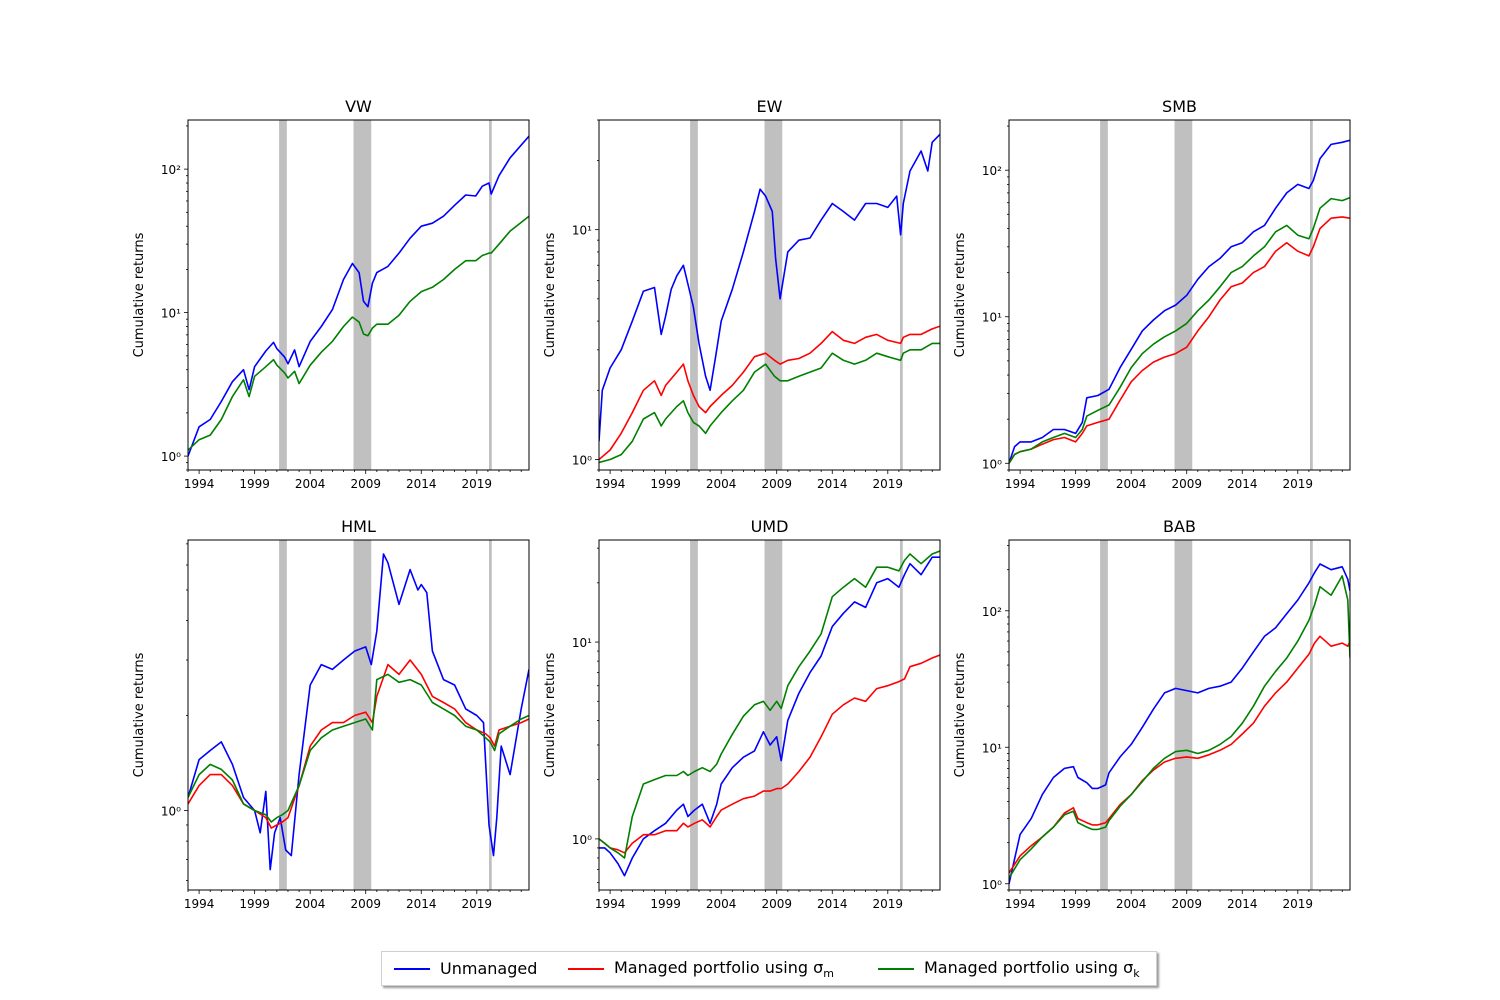 Image resolution: width=1500 pixels, height=1000 pixels. I want to click on axes-frame-bab, so click(1179, 715).